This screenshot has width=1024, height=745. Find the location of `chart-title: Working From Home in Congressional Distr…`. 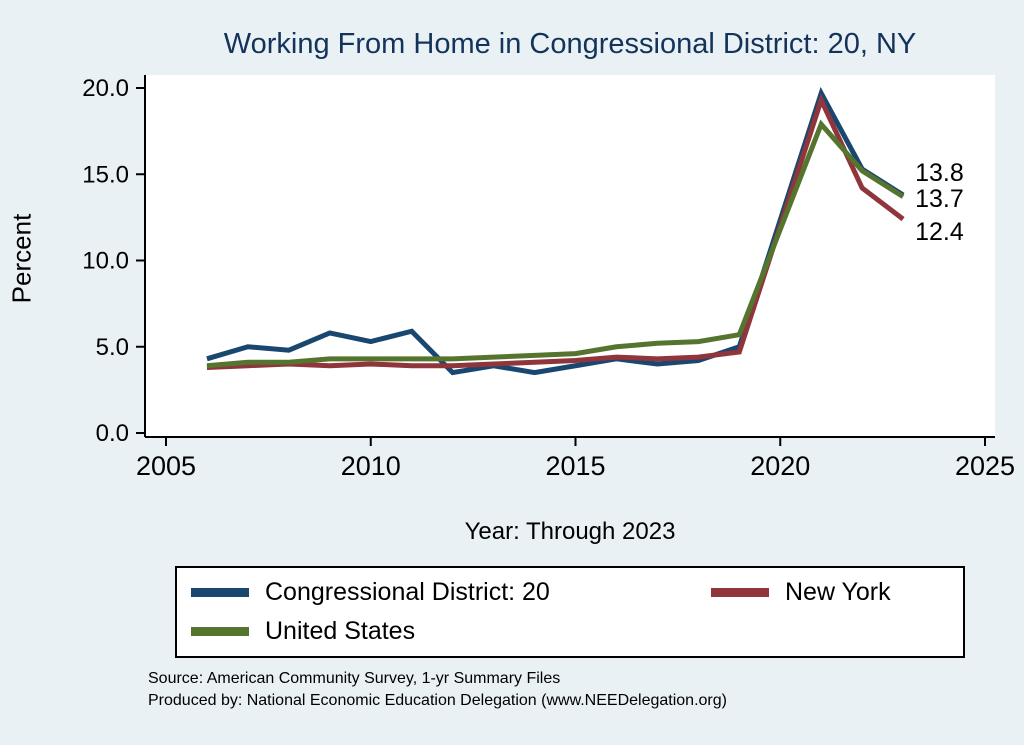

chart-title: Working From Home in Congressional Distr… is located at coordinates (570, 44).